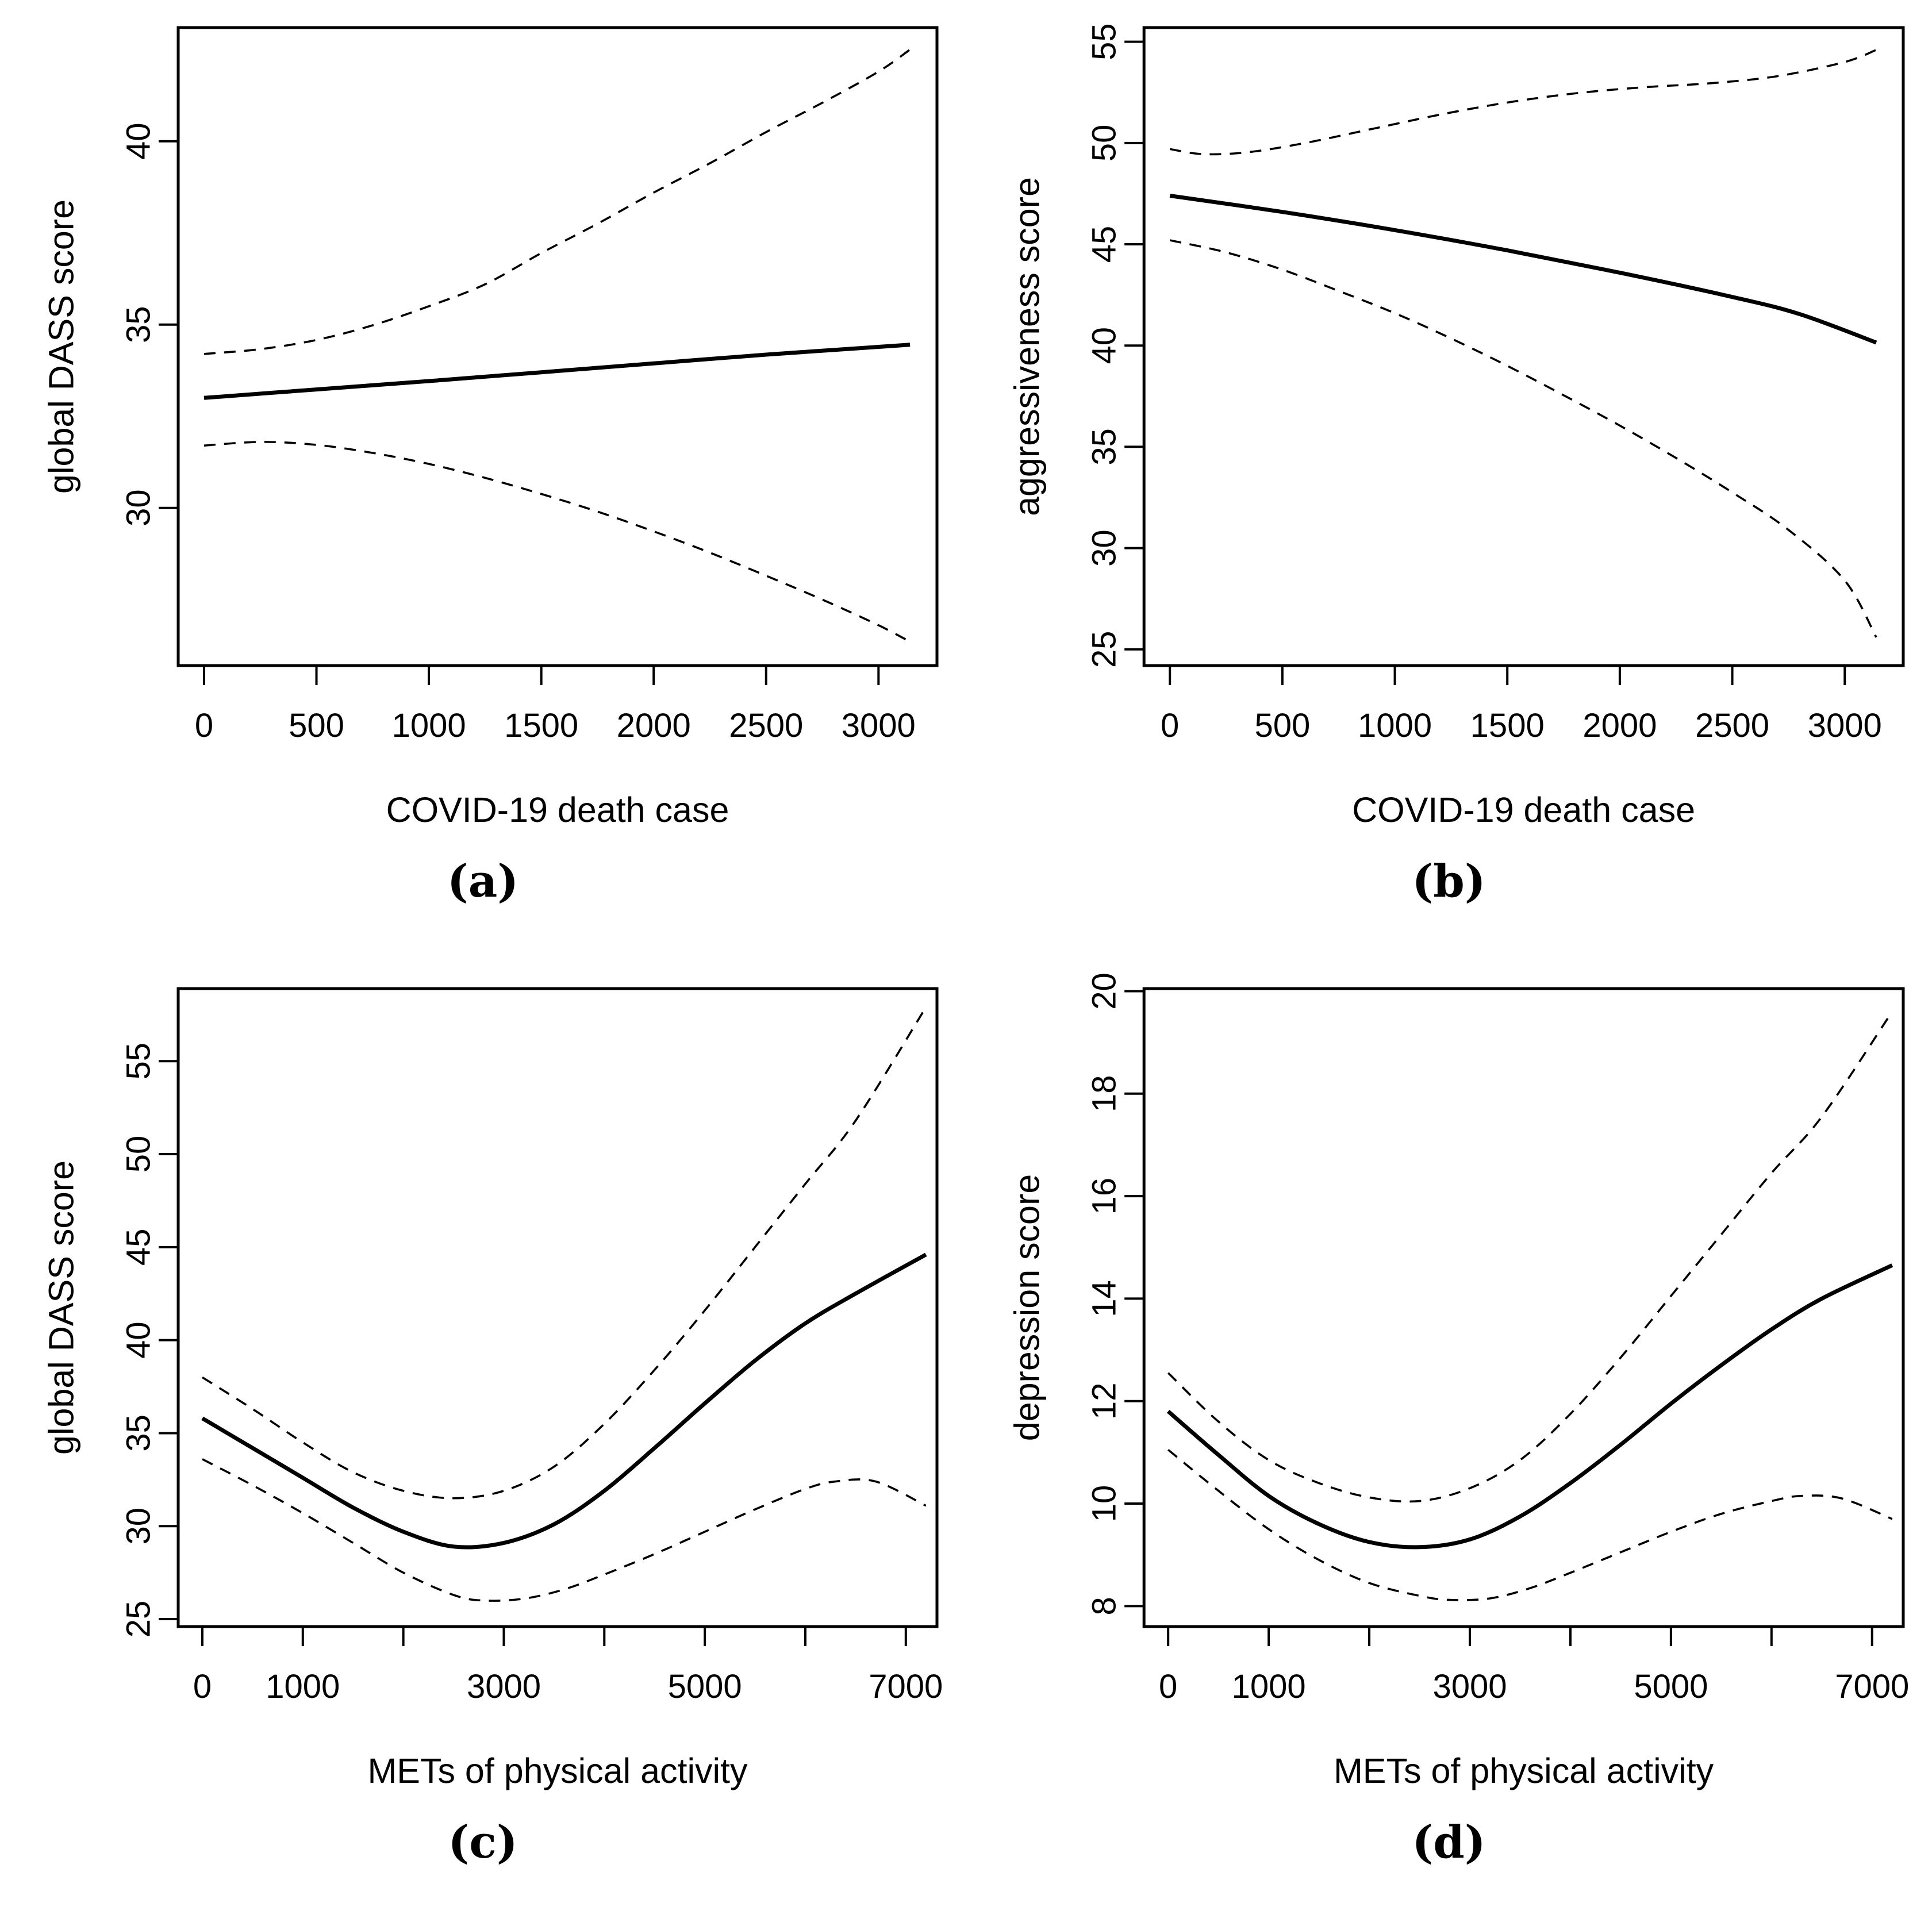 The height and width of the screenshot is (1922, 1932). What do you see at coordinates (1104, 1503) in the screenshot?
I see `y-tick-label: 10` at bounding box center [1104, 1503].